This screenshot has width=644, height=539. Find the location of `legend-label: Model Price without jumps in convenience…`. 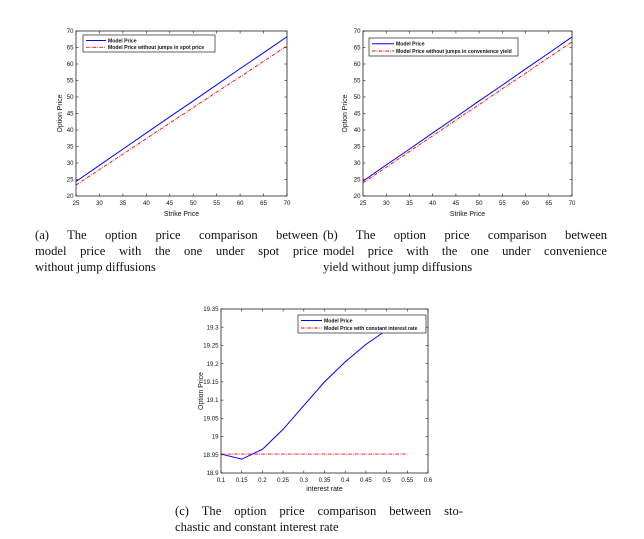

legend-label: Model Price without jumps in convenience… is located at coordinates (454, 52).